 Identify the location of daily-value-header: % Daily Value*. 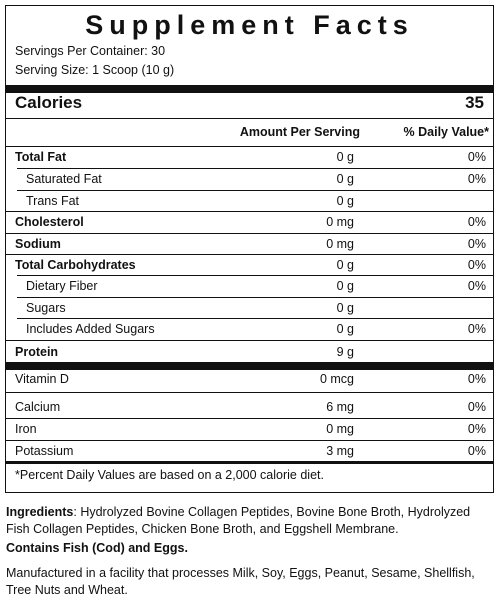
(446, 132).